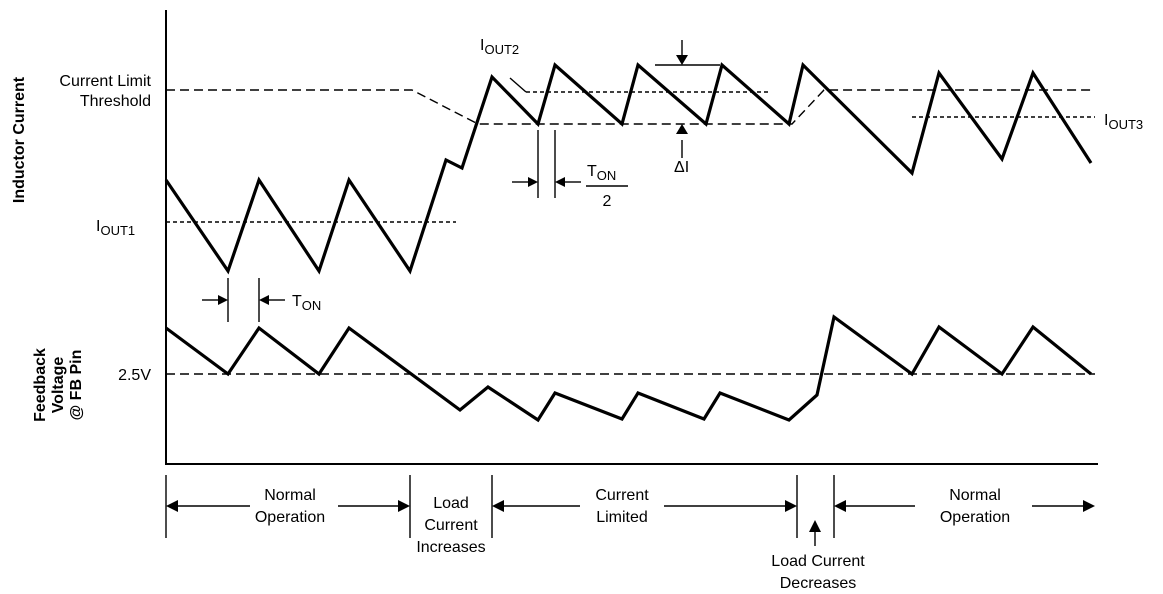 This screenshot has height=594, width=1163. Describe the element at coordinates (546, 164) in the screenshot. I see `ton-half-marker` at that location.